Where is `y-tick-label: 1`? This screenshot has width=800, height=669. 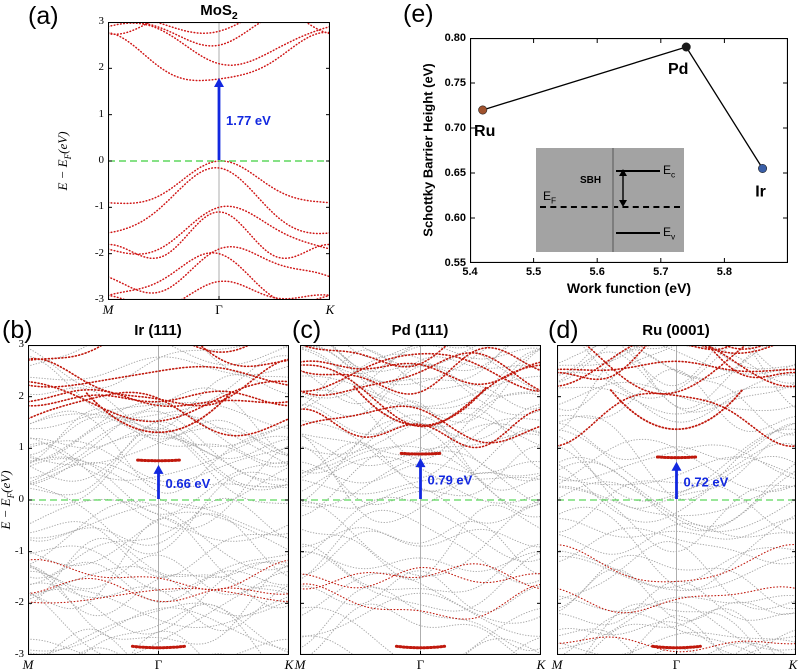 y-tick-label: 1 is located at coordinates (101, 113).